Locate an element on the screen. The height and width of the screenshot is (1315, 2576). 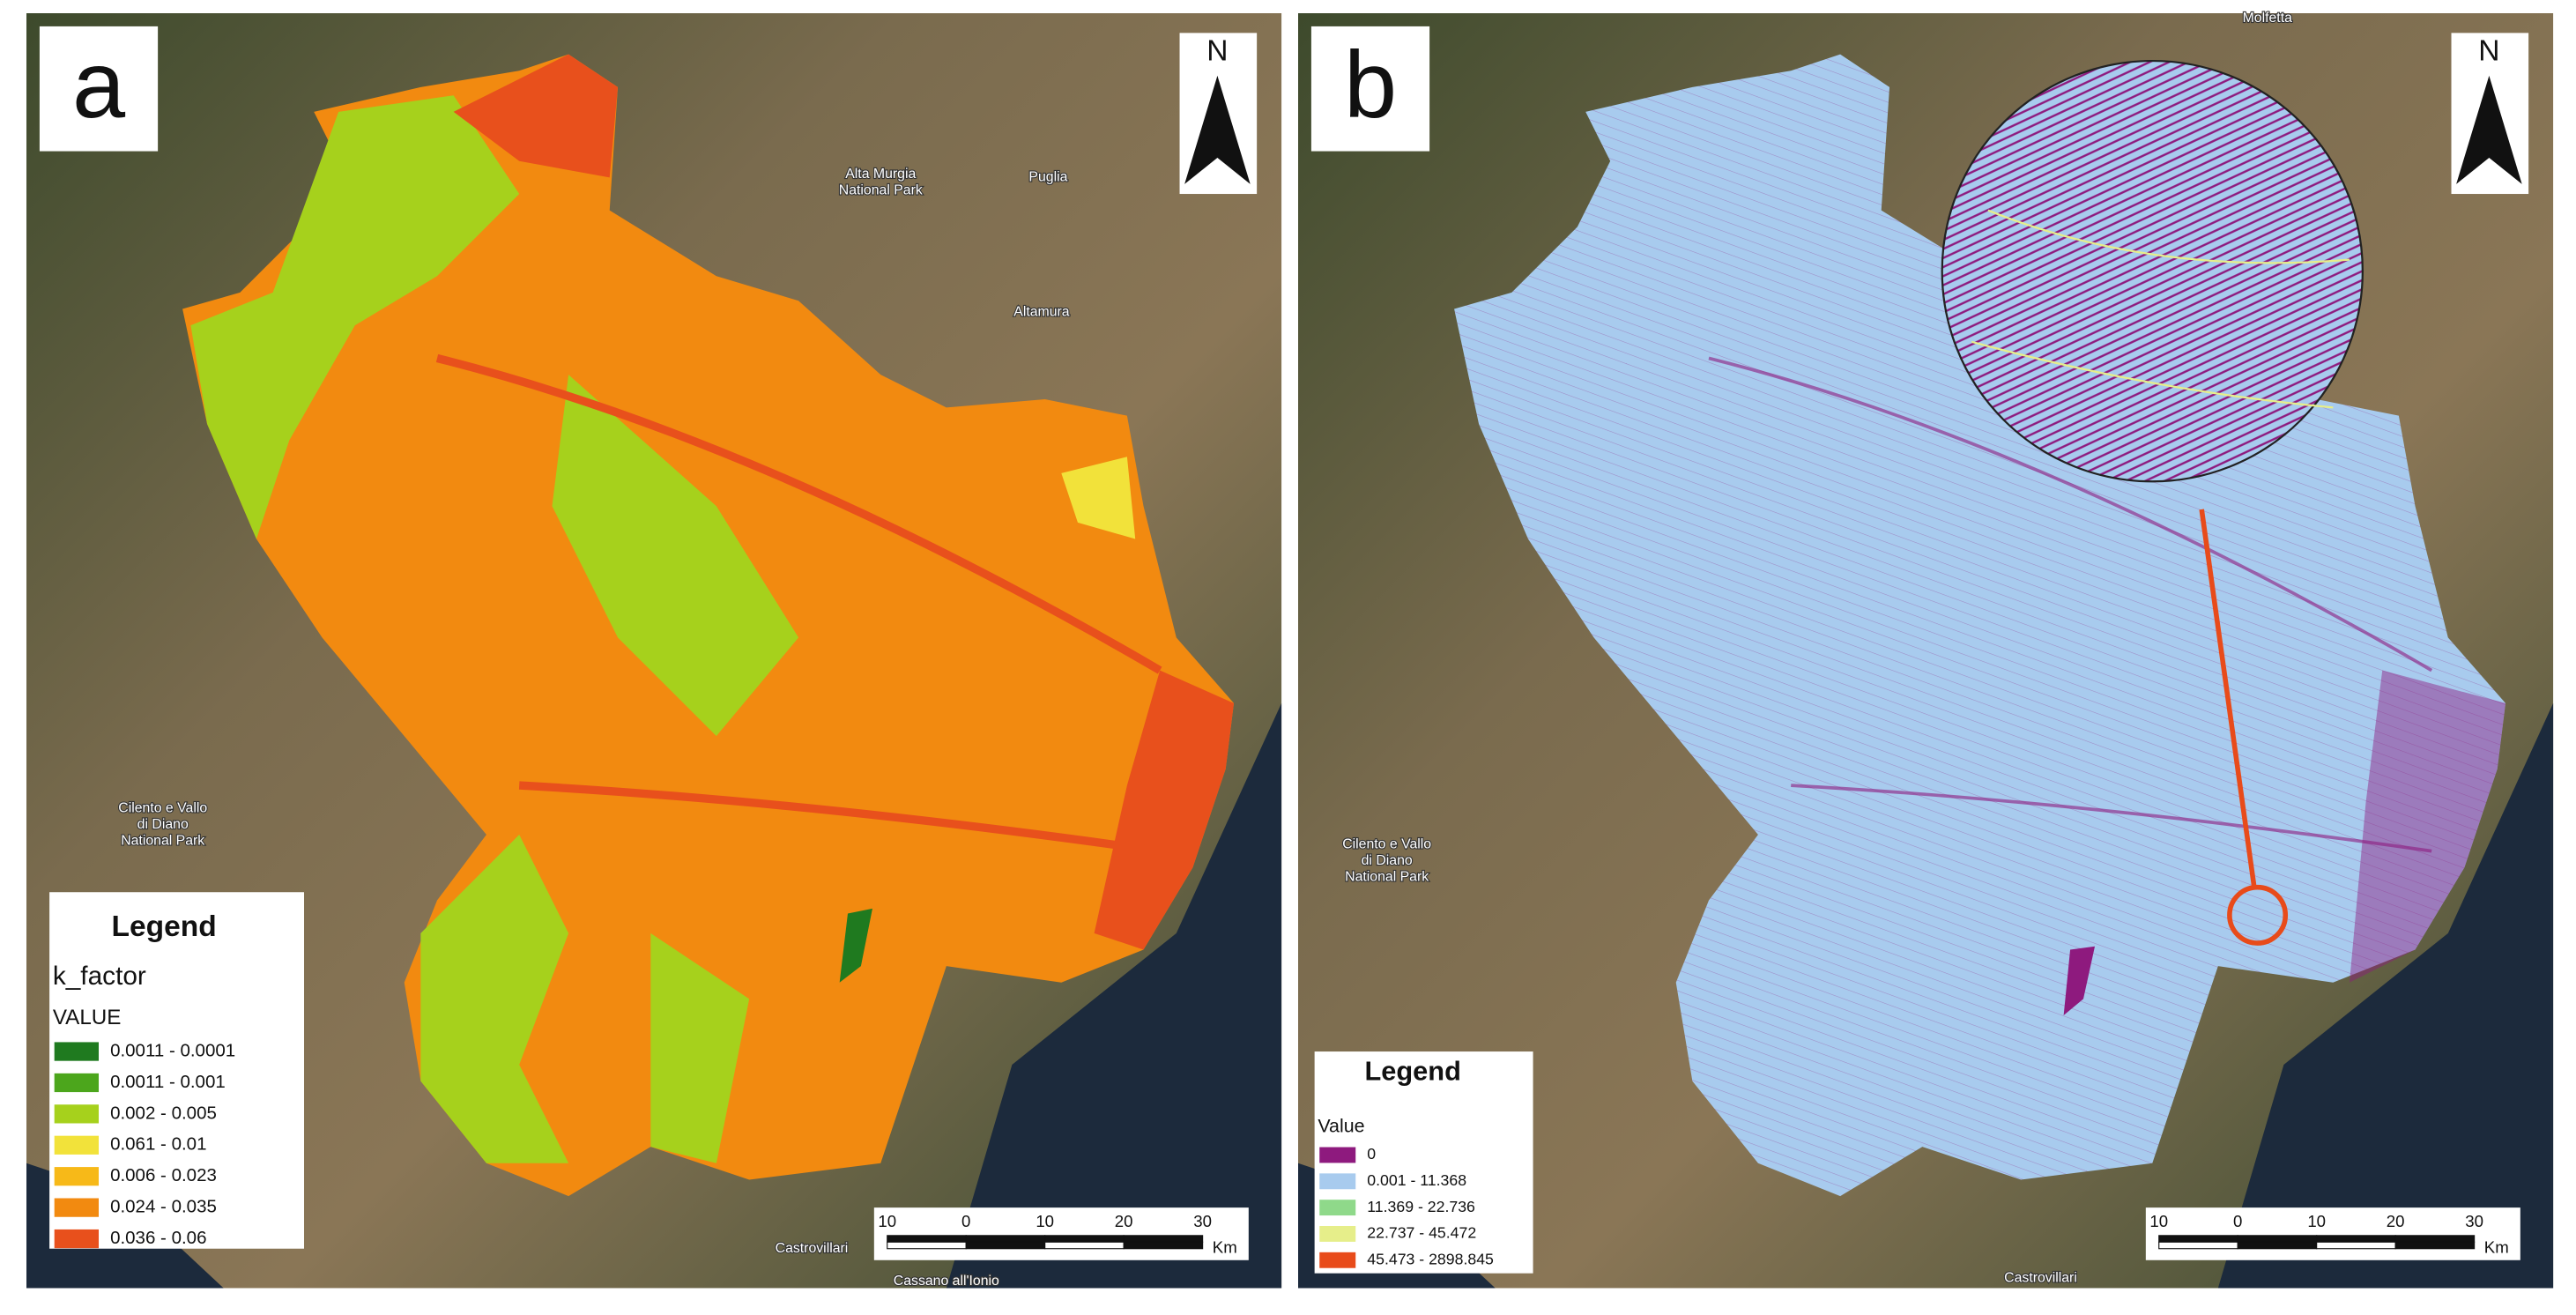
panel-label: b is located at coordinates (1370, 84).